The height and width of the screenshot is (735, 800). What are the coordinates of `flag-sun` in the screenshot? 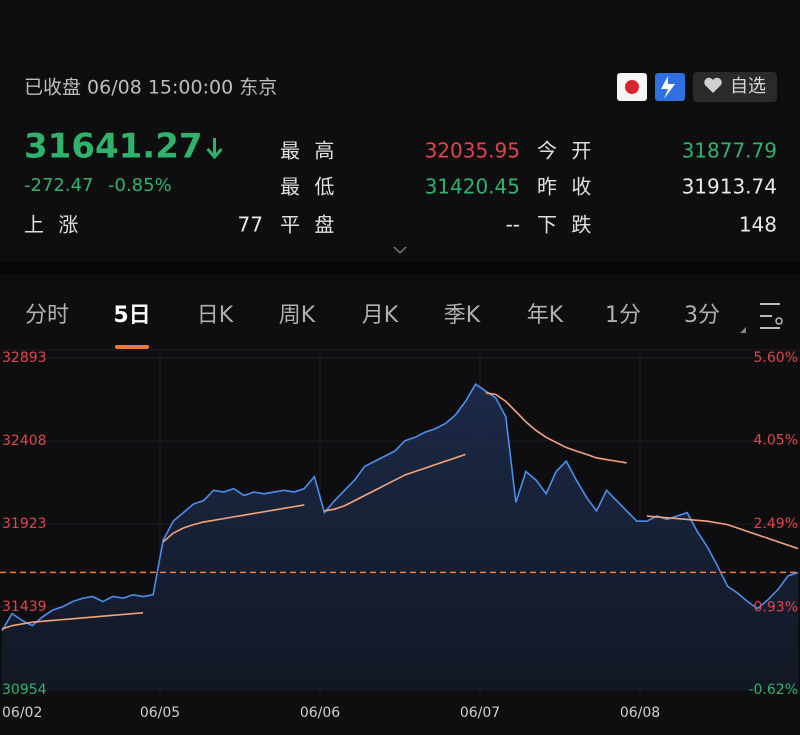 It's located at (632, 87).